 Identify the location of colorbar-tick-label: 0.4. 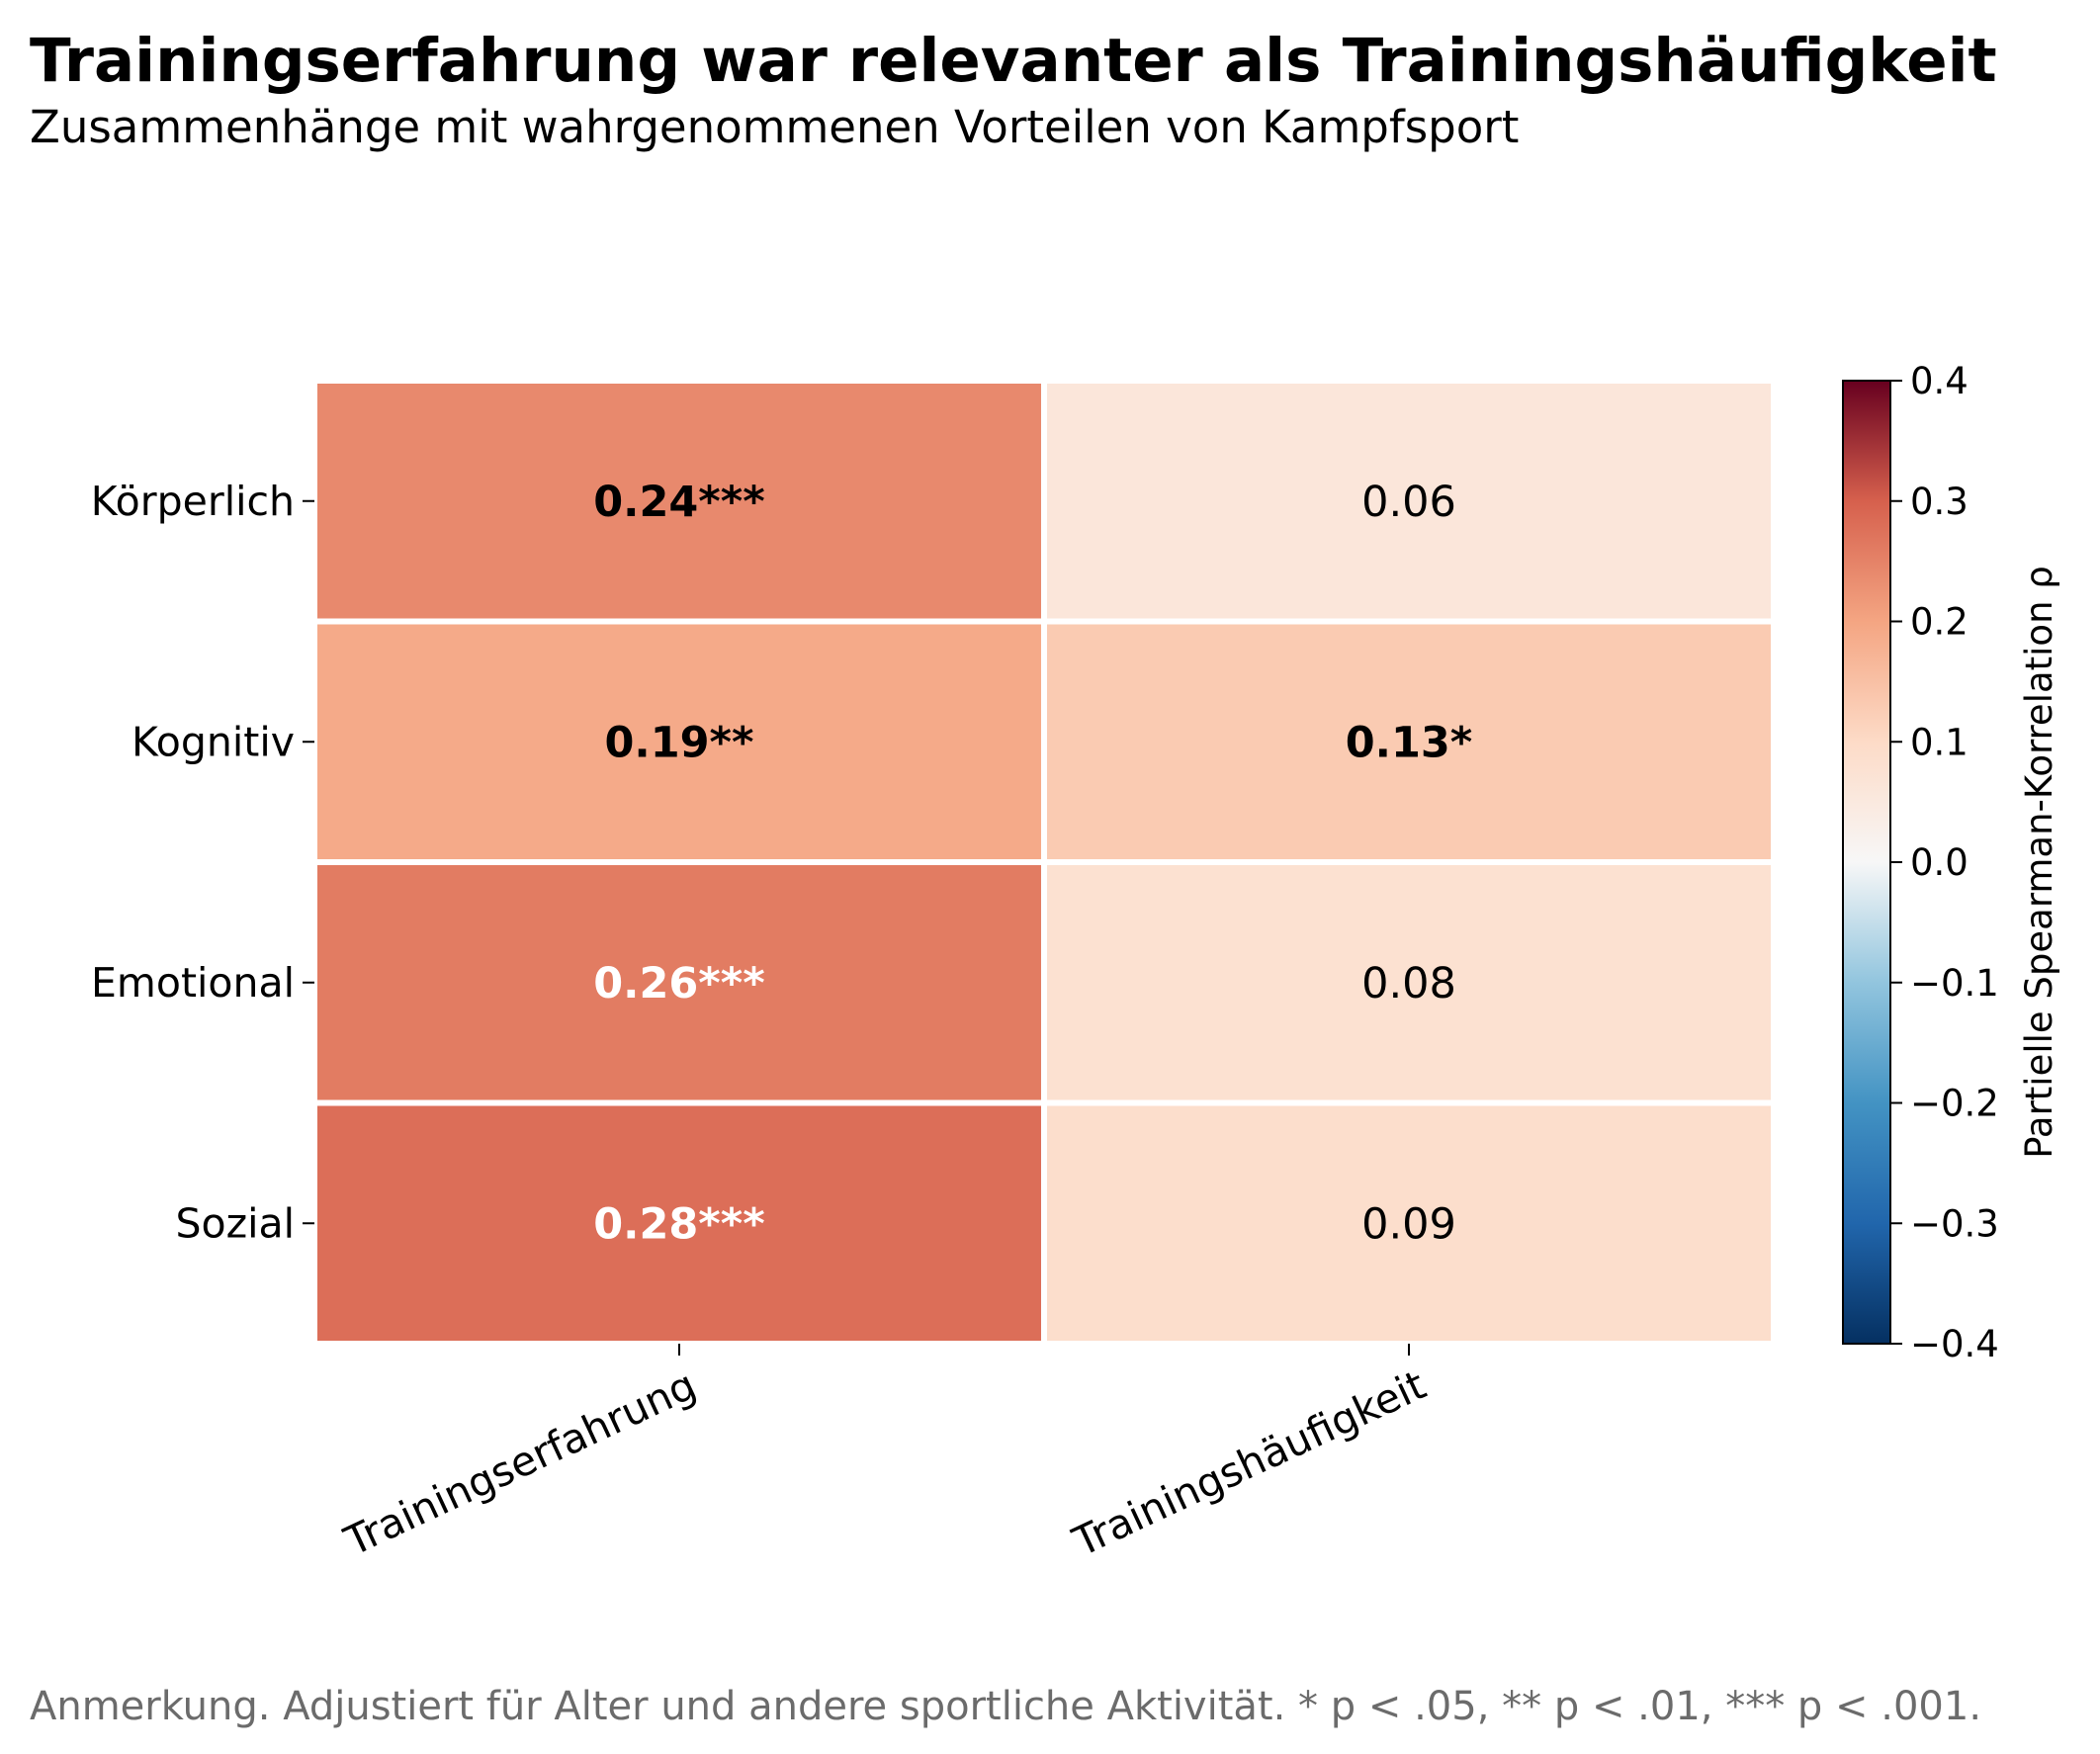
(1939, 381).